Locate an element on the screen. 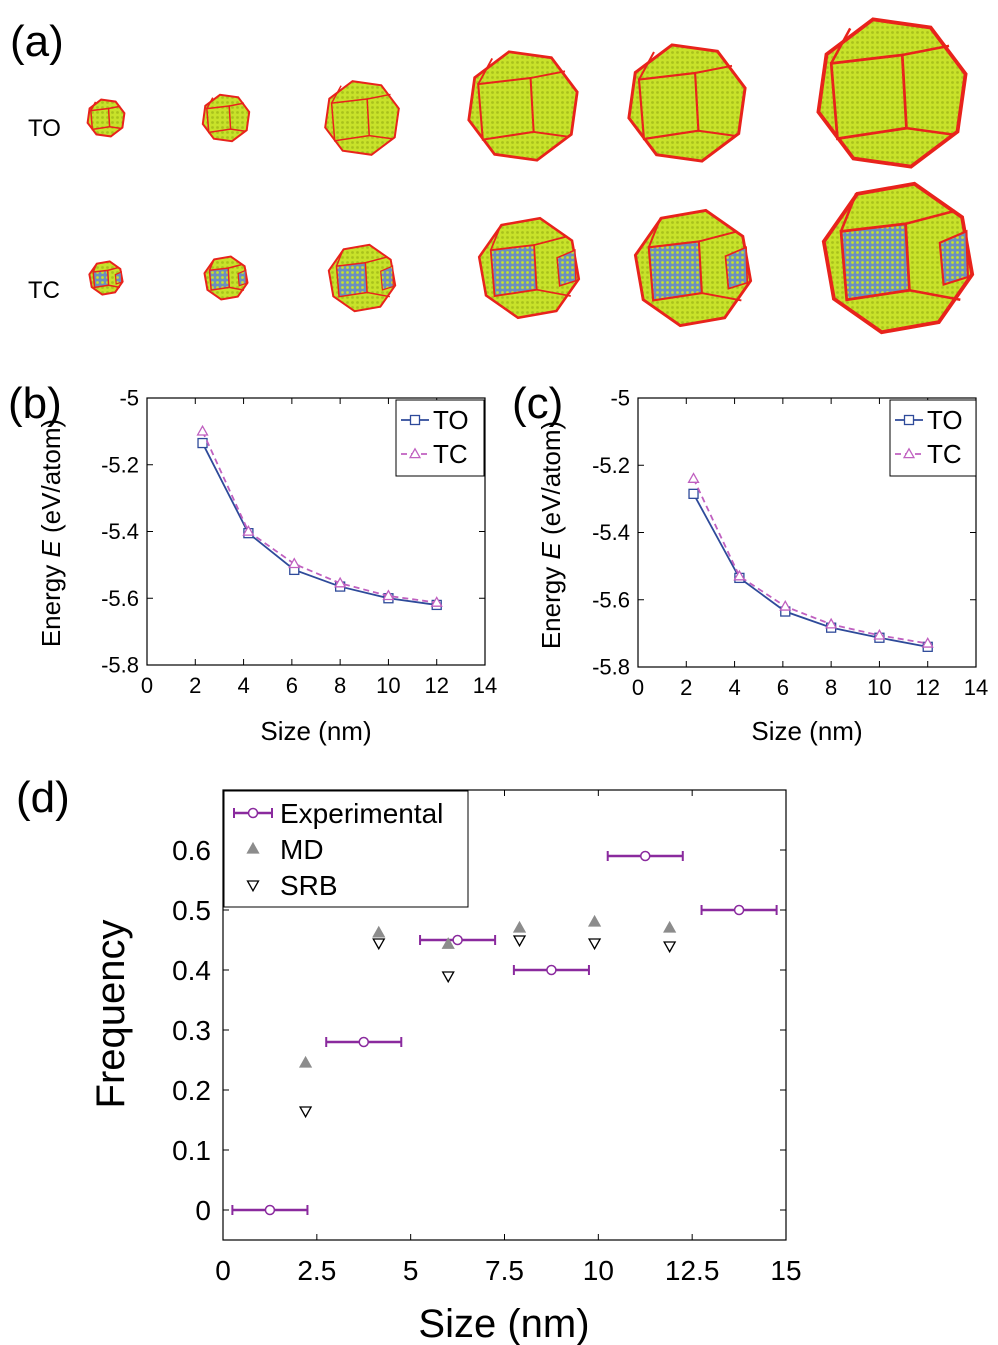 This screenshot has height=1345, width=998. x-tick-label: 5 is located at coordinates (411, 1270).